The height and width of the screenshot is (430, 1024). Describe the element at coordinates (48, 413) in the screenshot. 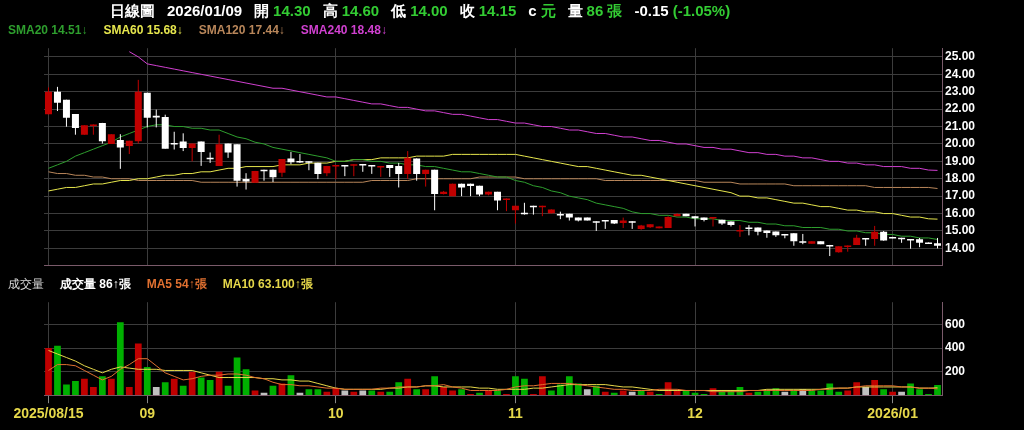

I see `x-tick-label: 2025/08/15` at that location.